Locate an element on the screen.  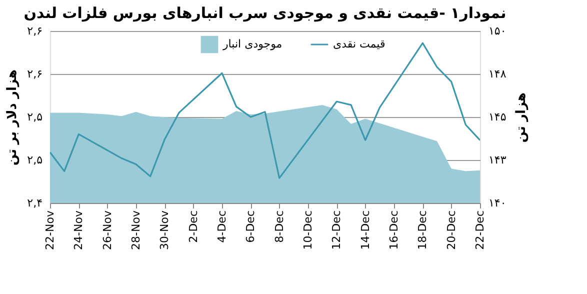
y-tick-label: ۲,۴ is located at coordinates (35, 203).